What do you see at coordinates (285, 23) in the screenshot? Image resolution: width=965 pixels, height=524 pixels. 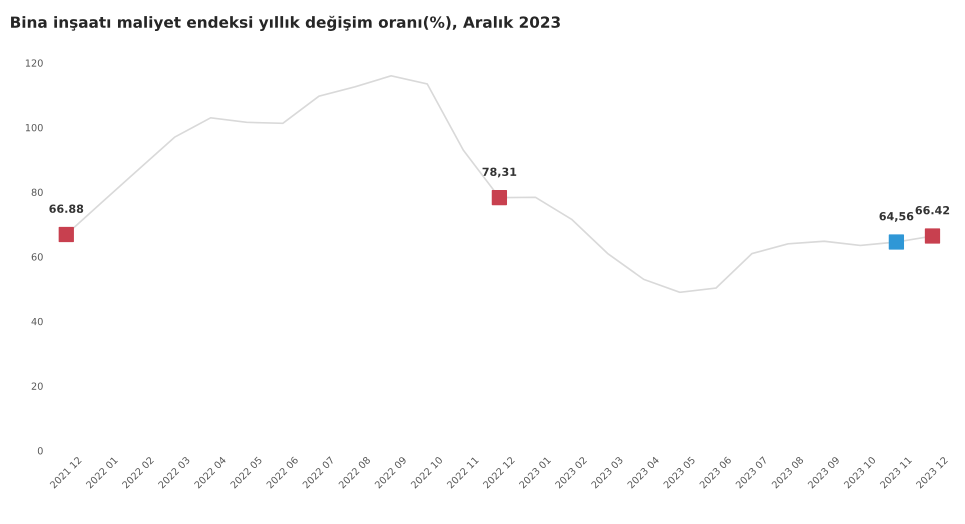 I see `chart-title: Bina inşaatı maliyet endeksi yıllık değişim oranı(%), Aralık 2023` at bounding box center [285, 23].